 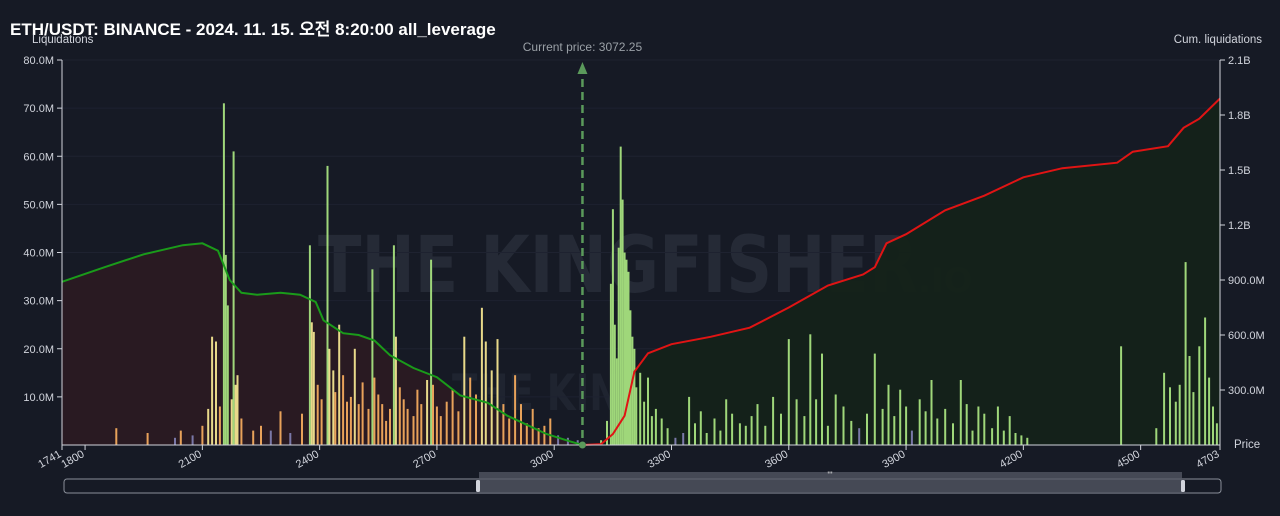 I want to click on x-axis-title: Price, so click(x=1247, y=445).